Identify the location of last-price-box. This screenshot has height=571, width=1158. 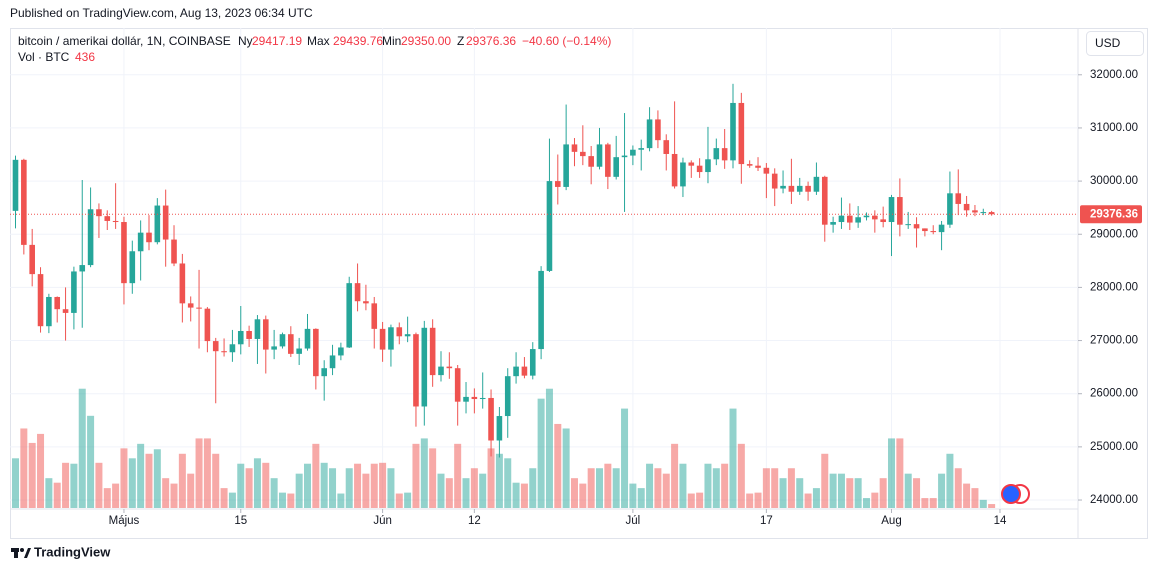
(1111, 214).